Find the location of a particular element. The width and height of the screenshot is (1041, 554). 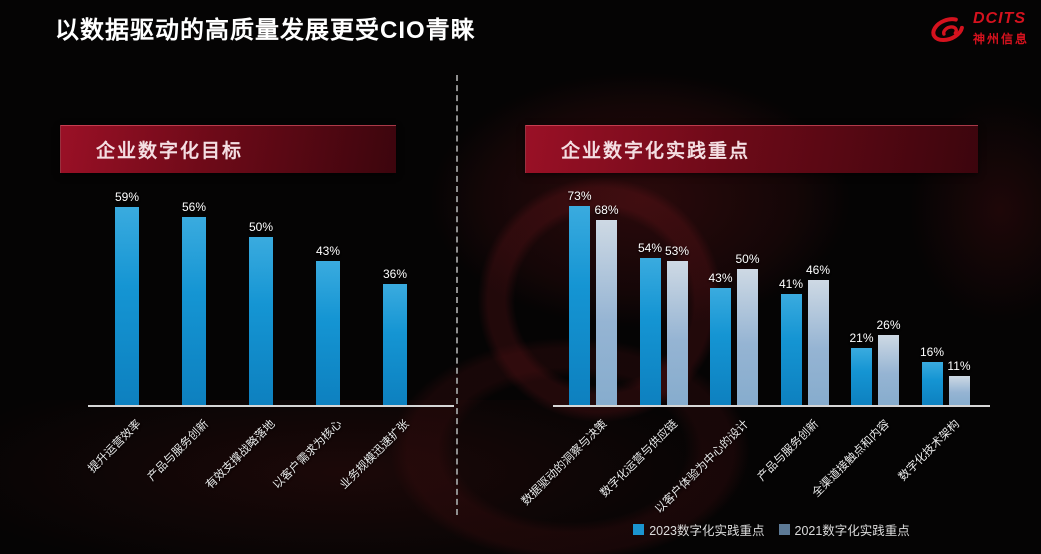

left-bar-chart: 59% 56% 50% 43% 36% is located at coordinates (271, 296).